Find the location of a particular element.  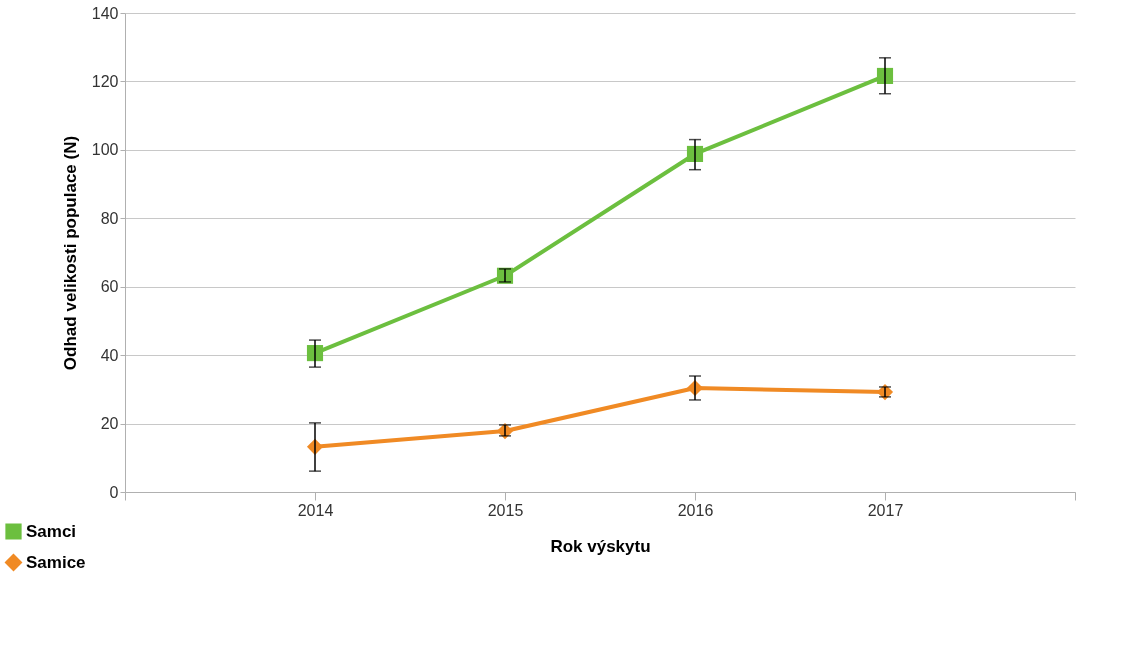

y-tick-label: 20 is located at coordinates (109, 424).